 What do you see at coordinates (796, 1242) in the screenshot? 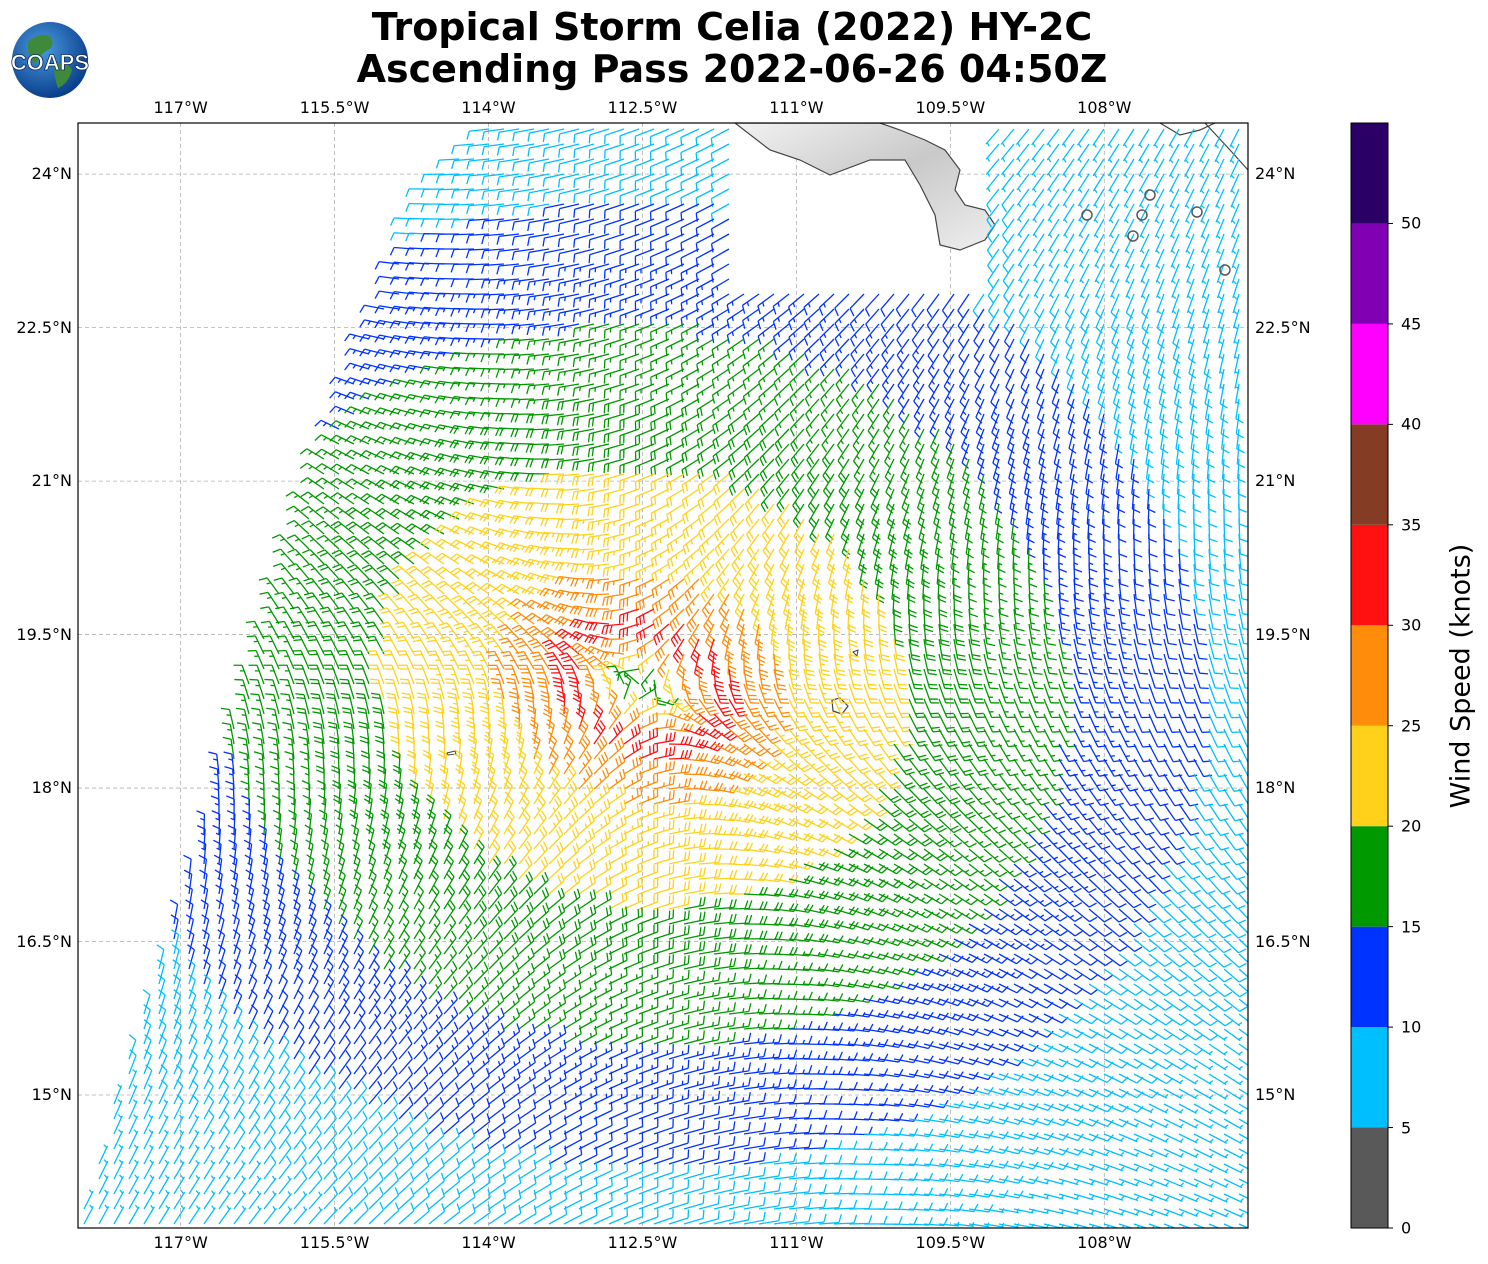
I see `lon-tick-label-bottom: 111°W` at bounding box center [796, 1242].